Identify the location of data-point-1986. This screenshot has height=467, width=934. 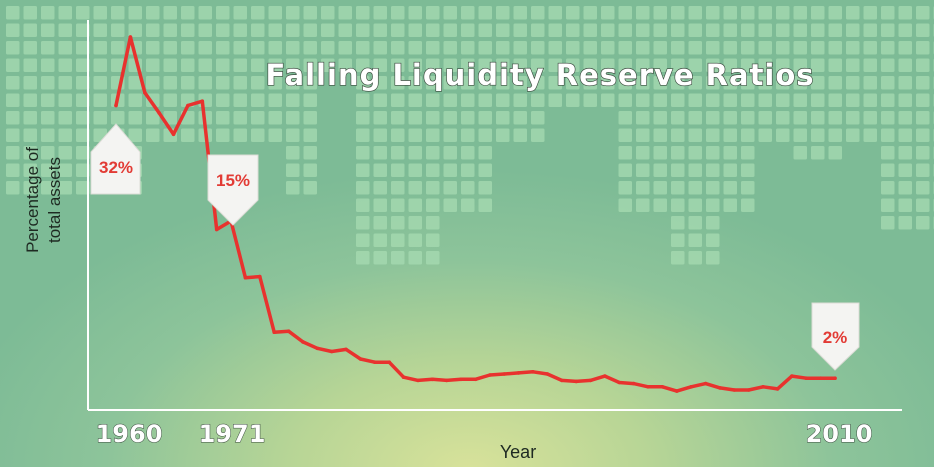
(490, 375).